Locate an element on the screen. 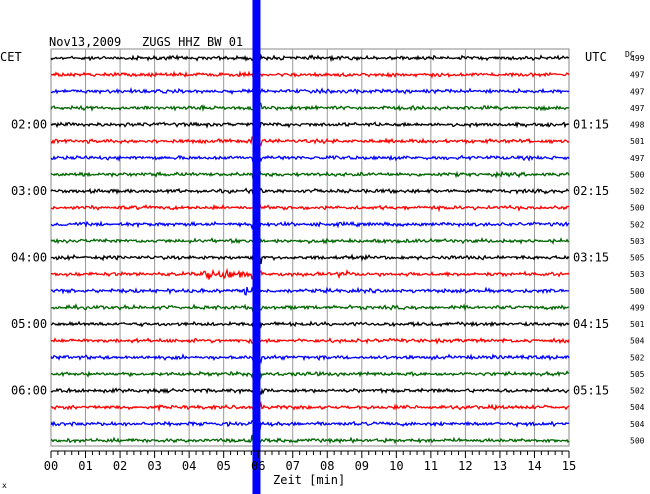 This screenshot has width=650, height=494. x-tick-label: 11 is located at coordinates (431, 466).